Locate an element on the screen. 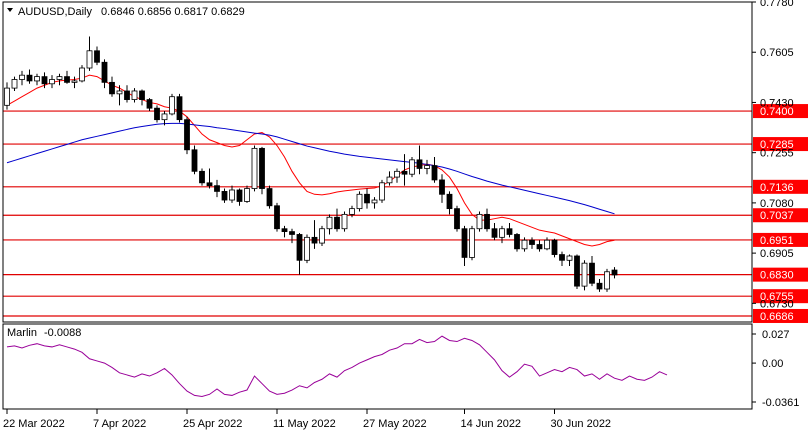 The image size is (812, 435). price-tick-label-5: 0.6905 is located at coordinates (777, 254).